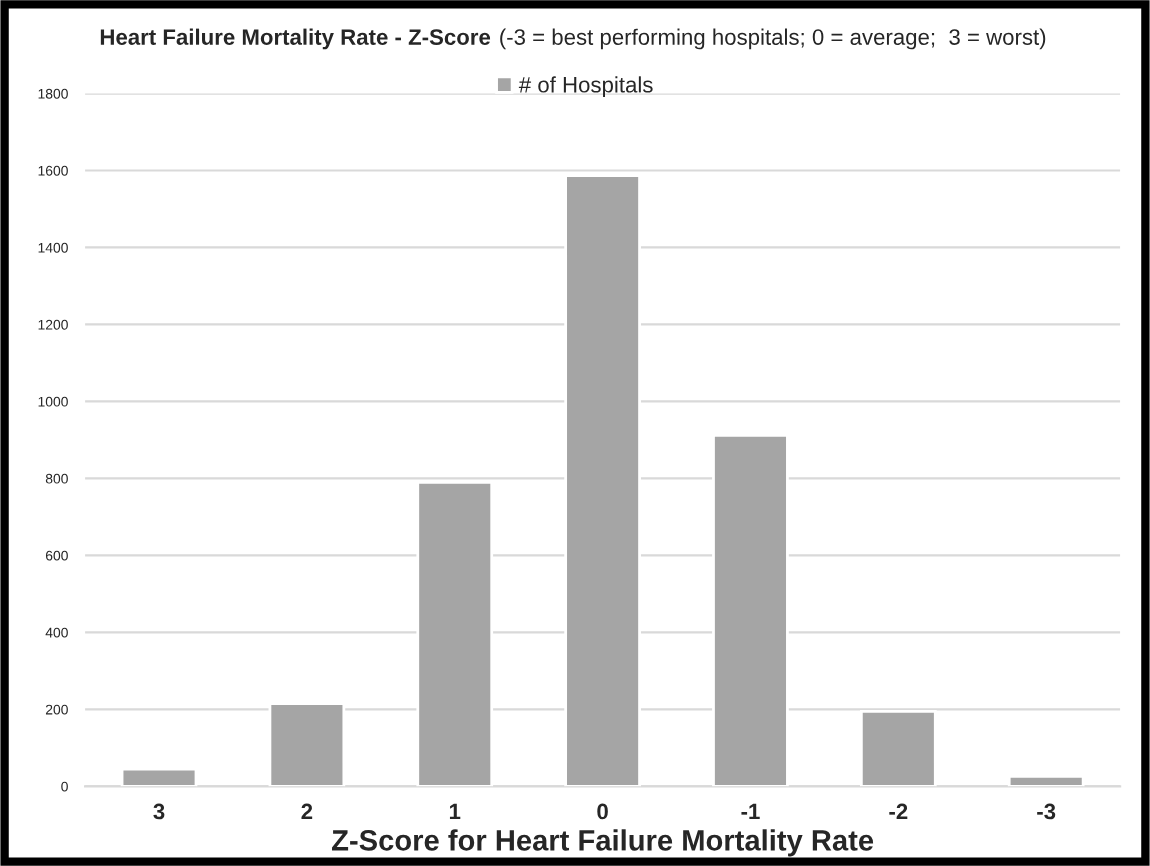 Image resolution: width=1150 pixels, height=866 pixels. Describe the element at coordinates (773, 39) in the screenshot. I see `chart-subtitle: (-3 = best performing hospitals; 0 = average; 3 = worst)` at that location.